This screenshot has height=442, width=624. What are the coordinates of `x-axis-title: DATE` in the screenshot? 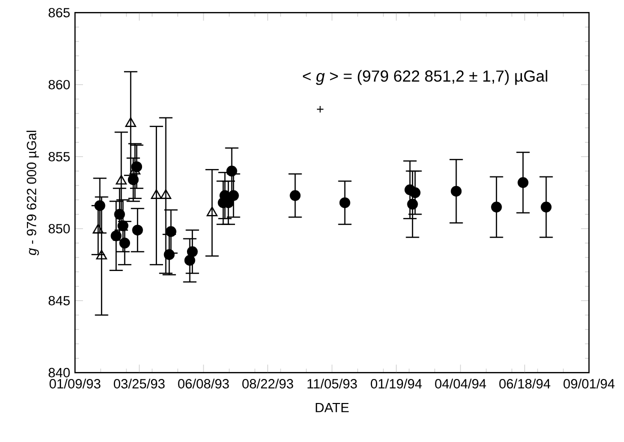 It's located at (332, 407).